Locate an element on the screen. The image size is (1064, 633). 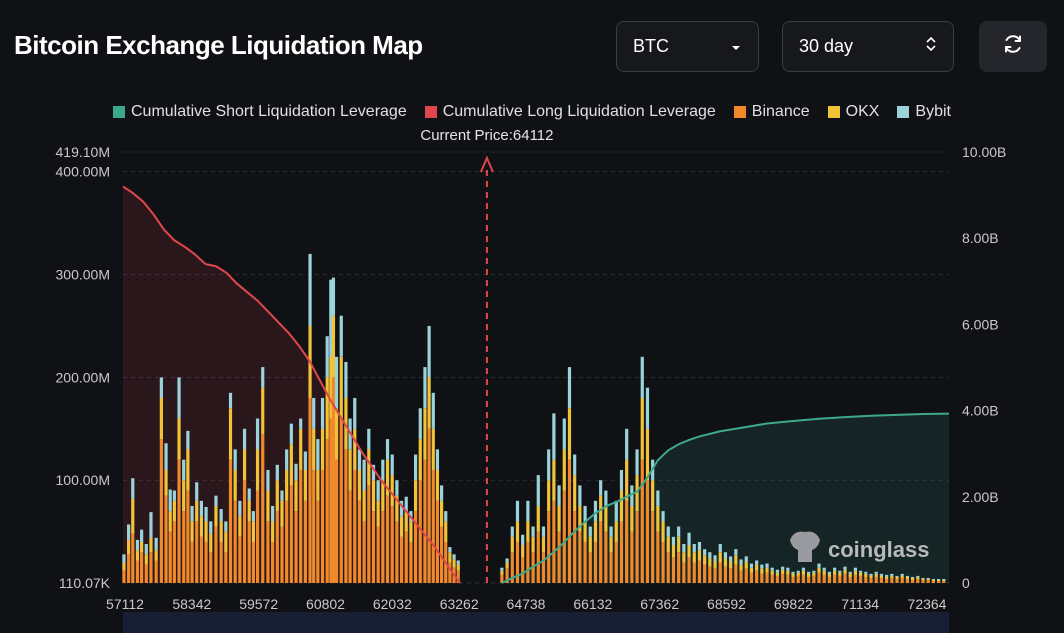
x-tick-label: 71134 is located at coordinates (860, 604).